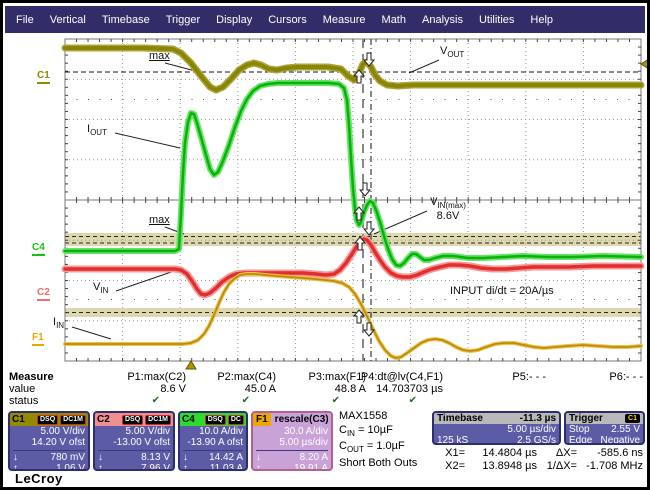 The image size is (650, 490). Describe the element at coordinates (566, 453) in the screenshot. I see `dx-label: ΔX=` at that location.